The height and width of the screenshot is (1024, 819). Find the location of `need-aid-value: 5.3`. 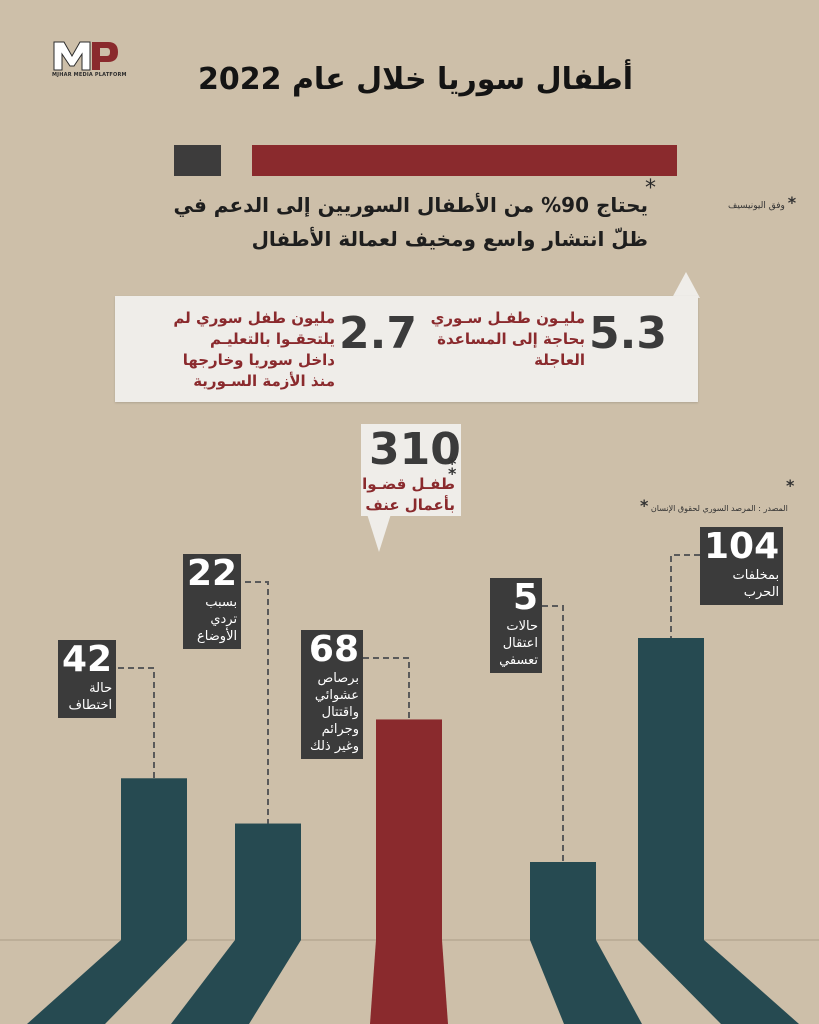

need-aid-value: 5.3 is located at coordinates (628, 333).